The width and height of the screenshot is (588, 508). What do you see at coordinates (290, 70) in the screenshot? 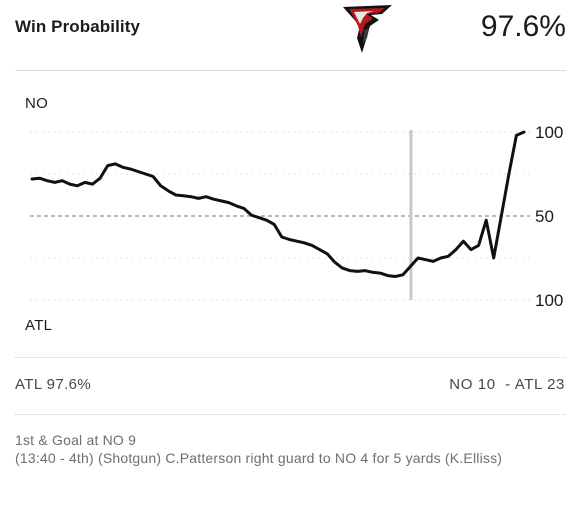
I see `header-divider` at bounding box center [290, 70].